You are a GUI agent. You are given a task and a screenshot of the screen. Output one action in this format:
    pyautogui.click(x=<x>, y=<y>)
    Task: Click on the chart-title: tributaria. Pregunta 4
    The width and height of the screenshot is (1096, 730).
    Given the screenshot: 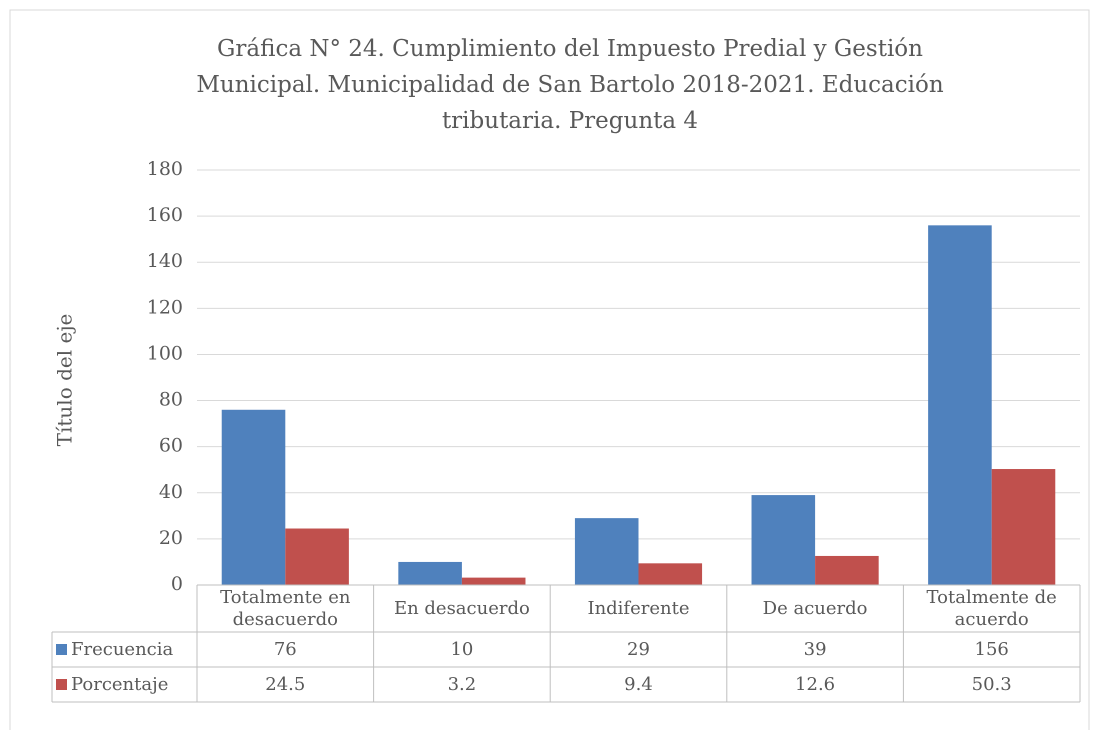 What is the action you would take?
    pyautogui.click(x=570, y=121)
    